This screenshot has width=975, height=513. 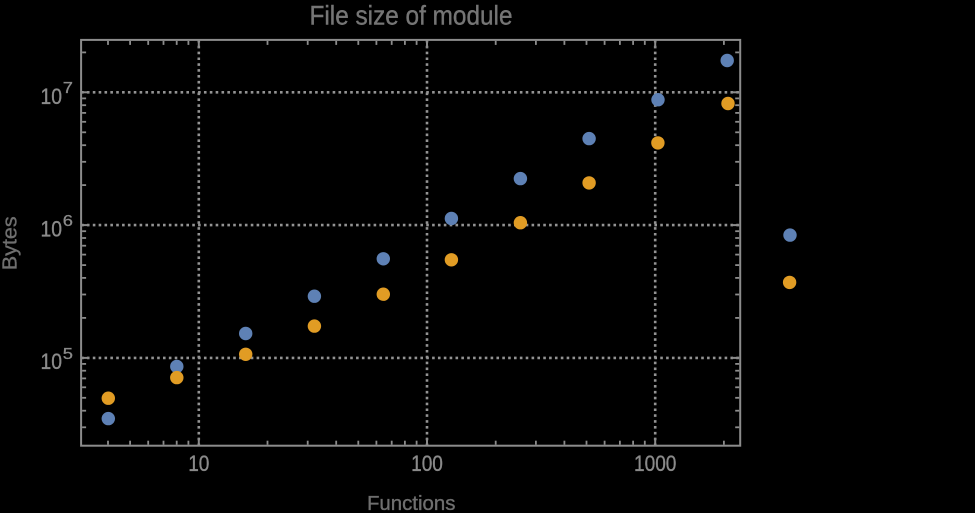 I want to click on svg-text: 1000, so click(x=655, y=463).